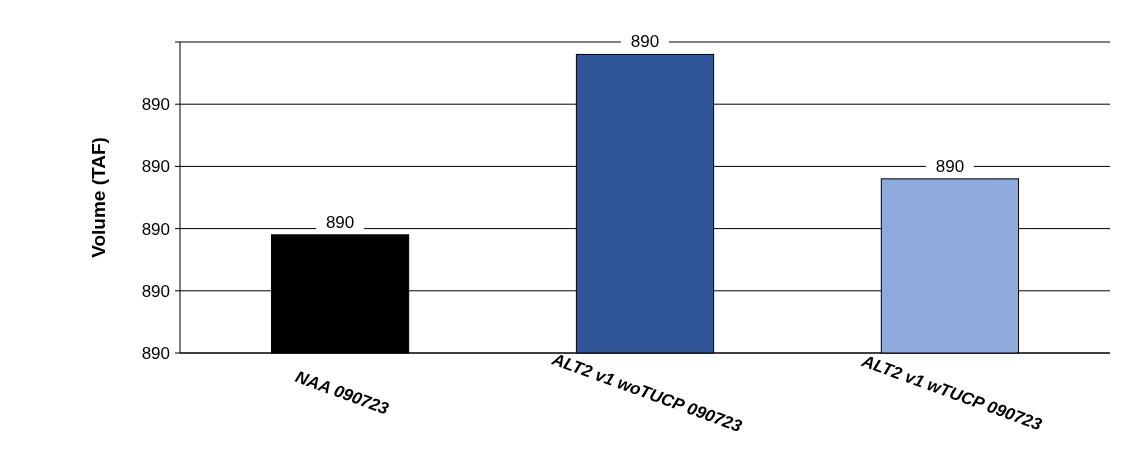 The image size is (1123, 475). I want to click on x-tick-label: NAA 090723, so click(342, 393).